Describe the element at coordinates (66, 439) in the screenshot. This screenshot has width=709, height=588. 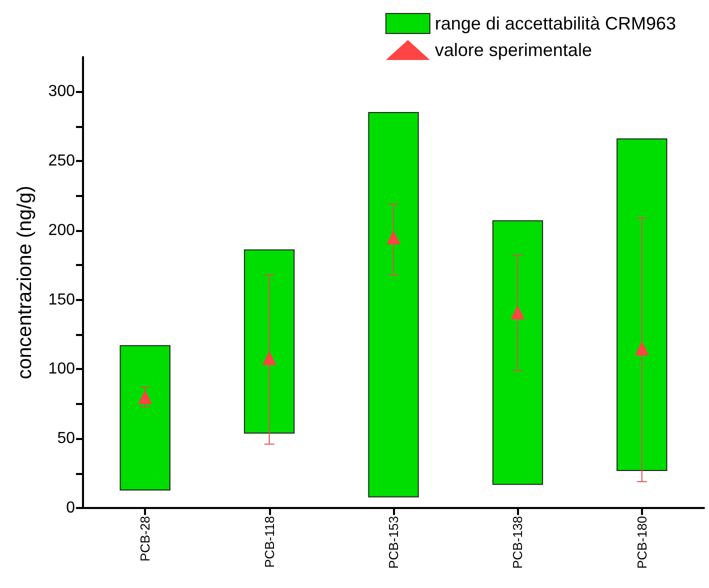
I see `y-tick-label: 50` at that location.